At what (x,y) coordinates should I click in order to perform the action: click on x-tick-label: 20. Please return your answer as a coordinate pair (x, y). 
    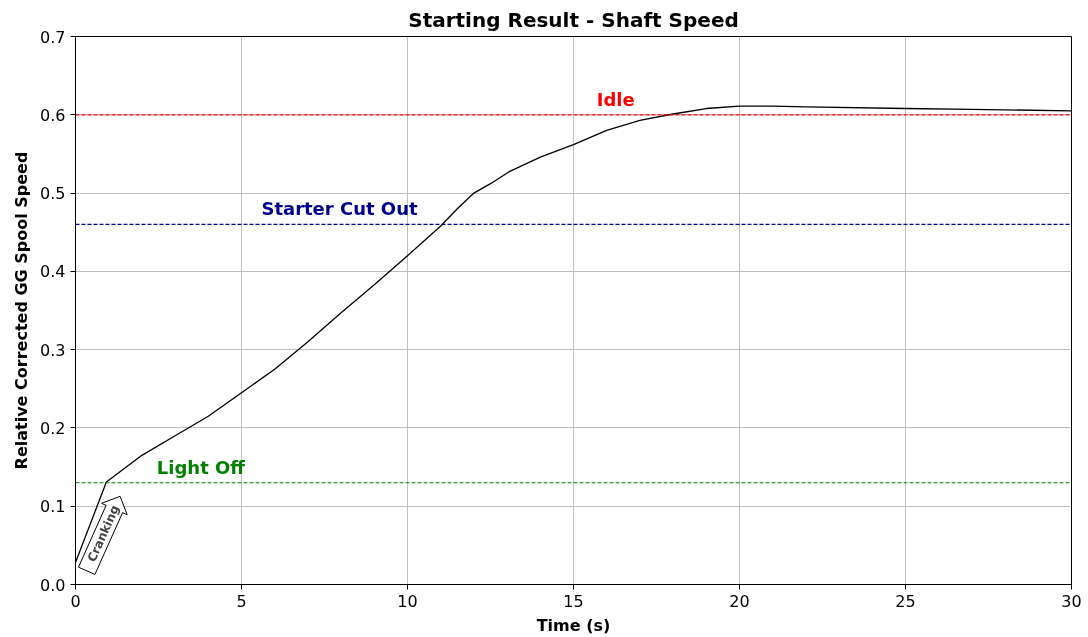
    Looking at the image, I should click on (739, 601).